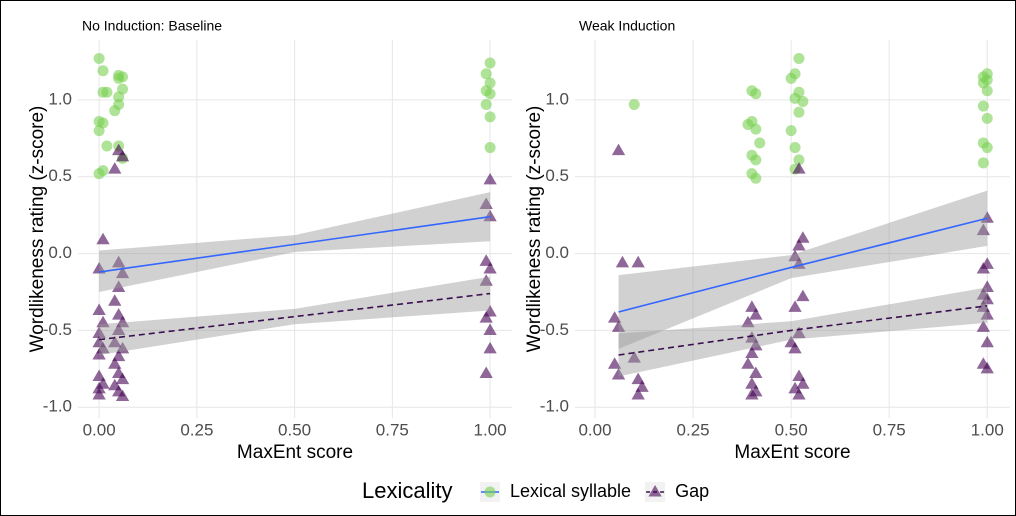 The width and height of the screenshot is (1016, 516). What do you see at coordinates (557, 252) in the screenshot?
I see `y-tick-label: 0.0` at bounding box center [557, 252].